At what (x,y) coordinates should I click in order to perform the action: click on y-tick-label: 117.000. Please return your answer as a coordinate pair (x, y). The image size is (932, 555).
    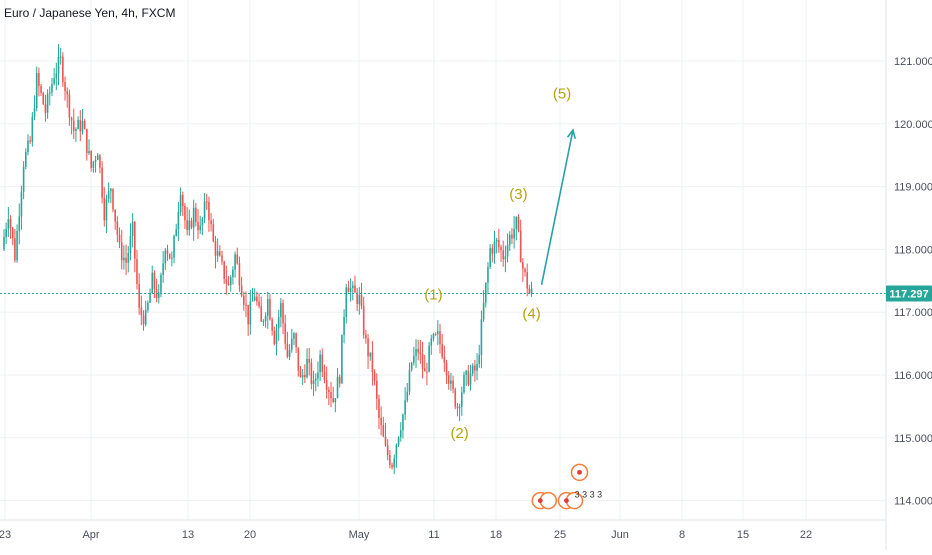
    Looking at the image, I should click on (913, 313).